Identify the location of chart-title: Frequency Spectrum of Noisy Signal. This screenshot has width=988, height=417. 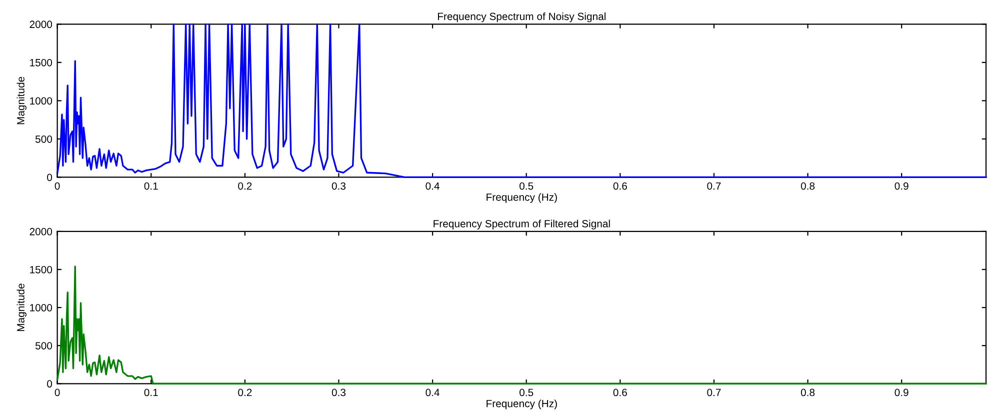
(522, 17).